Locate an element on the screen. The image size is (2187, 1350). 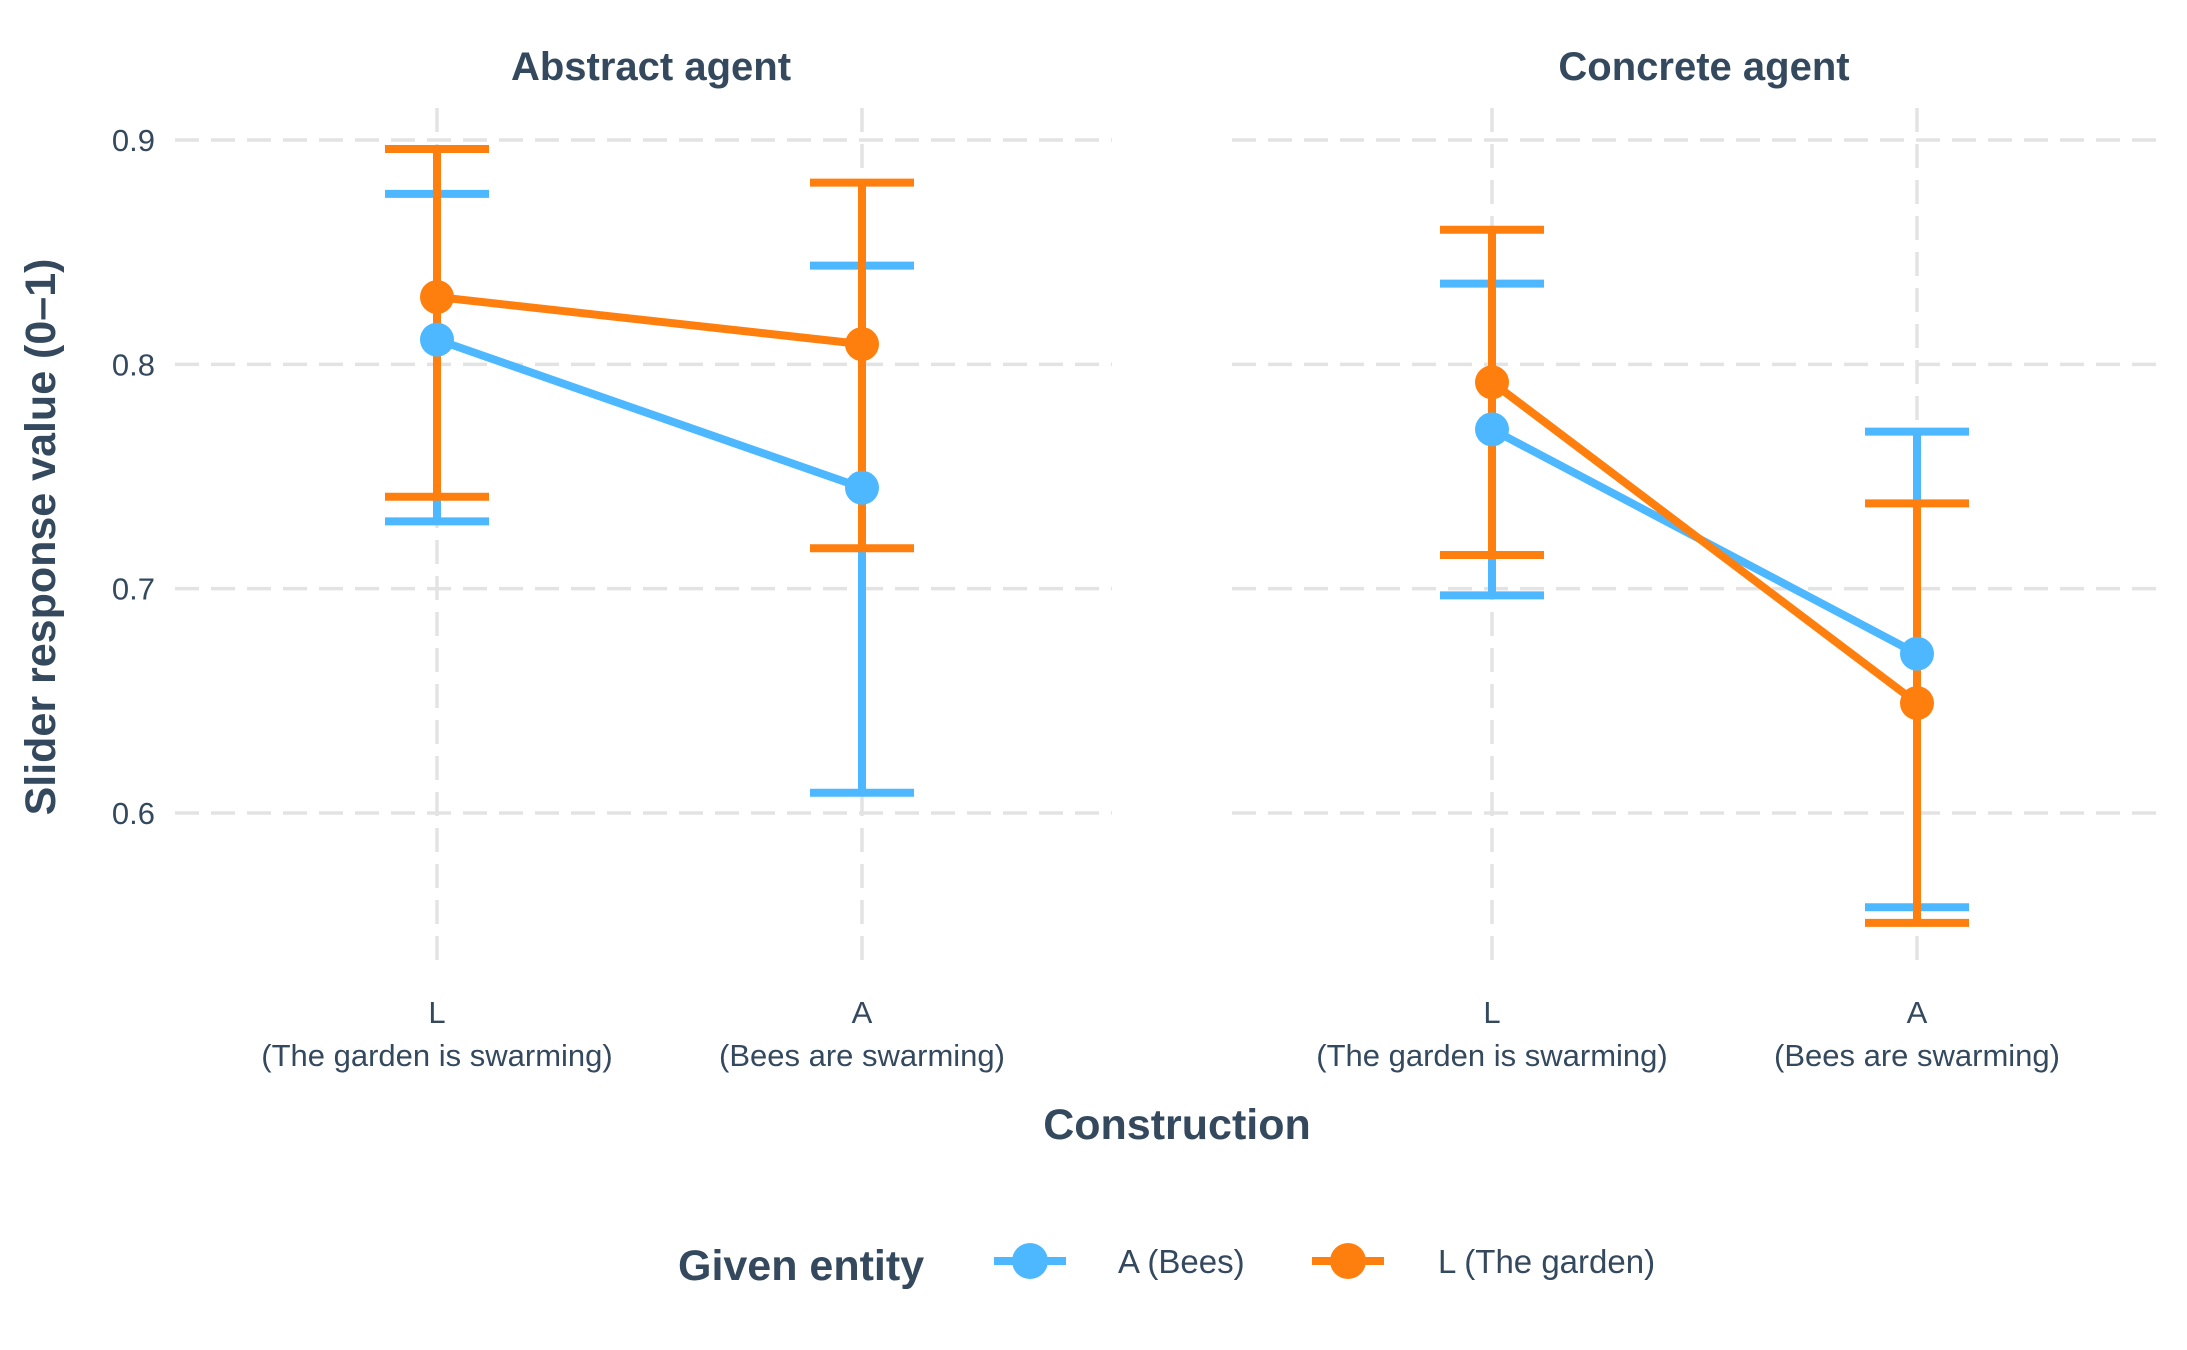
y-axis-title: Slider response value (0–1) is located at coordinates (41, 537).